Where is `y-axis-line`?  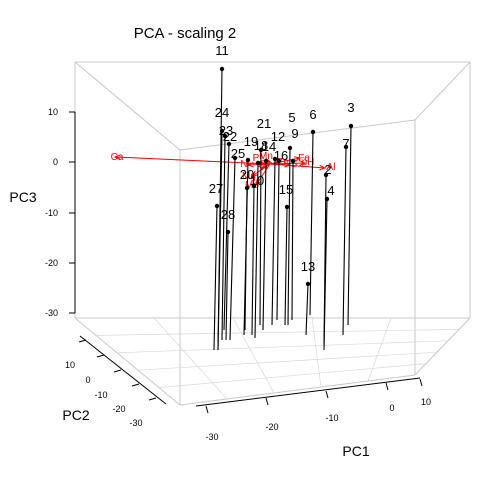
y-axis-line is located at coordinates (123, 370).